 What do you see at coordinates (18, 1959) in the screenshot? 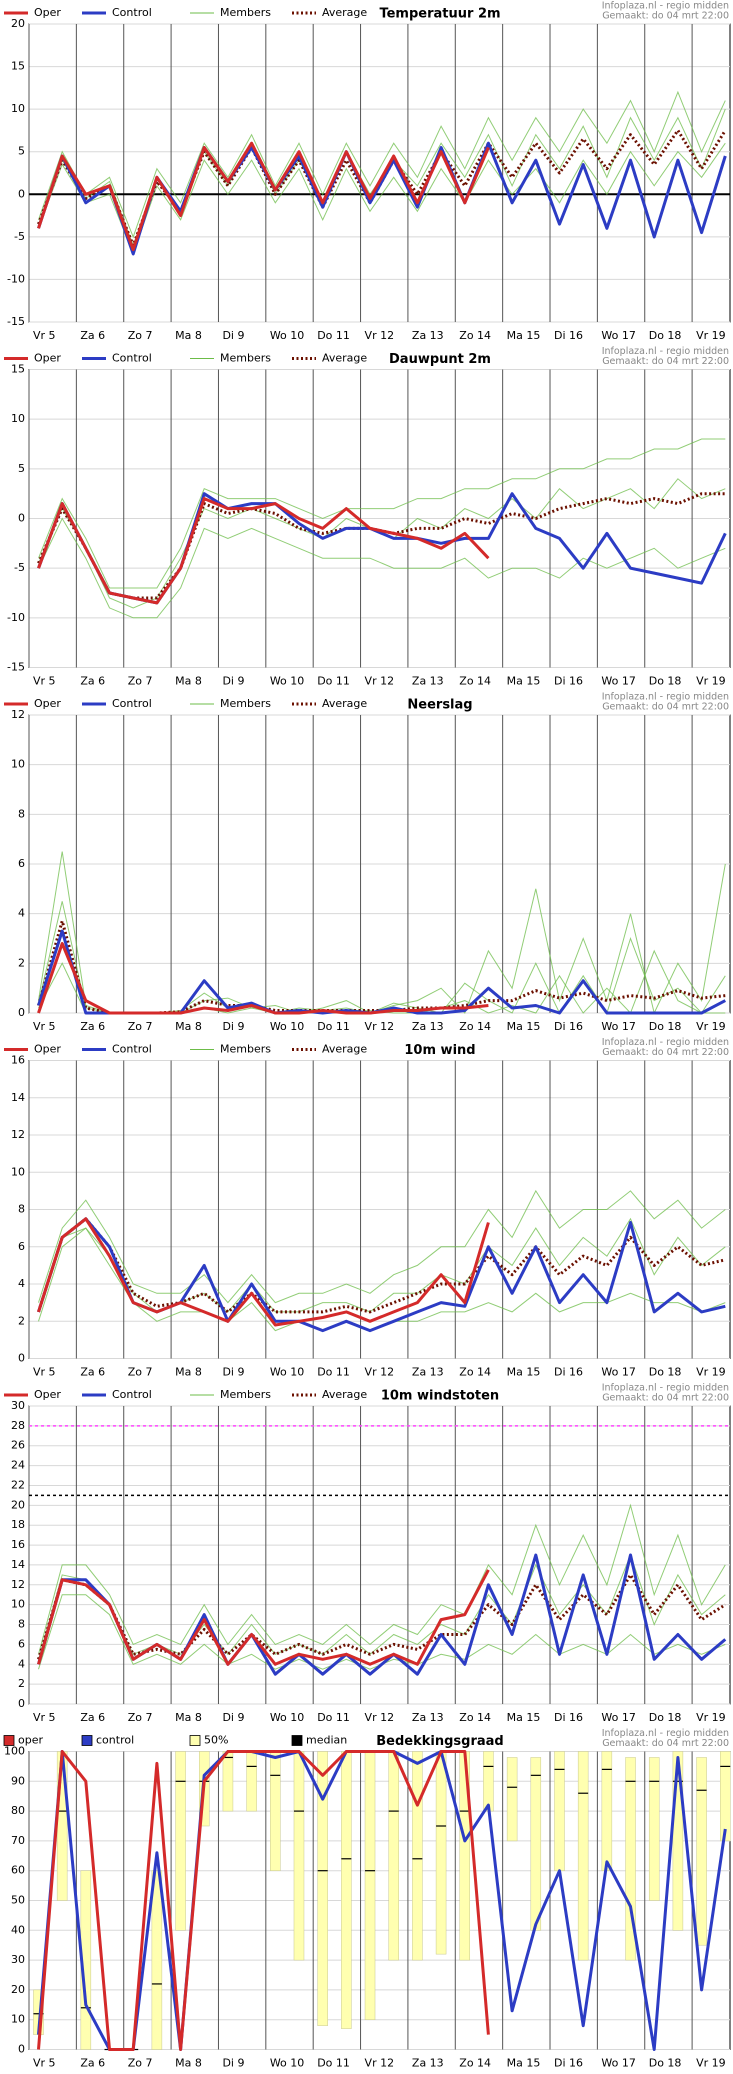
I see `y-tick-label: 30` at bounding box center [18, 1959].